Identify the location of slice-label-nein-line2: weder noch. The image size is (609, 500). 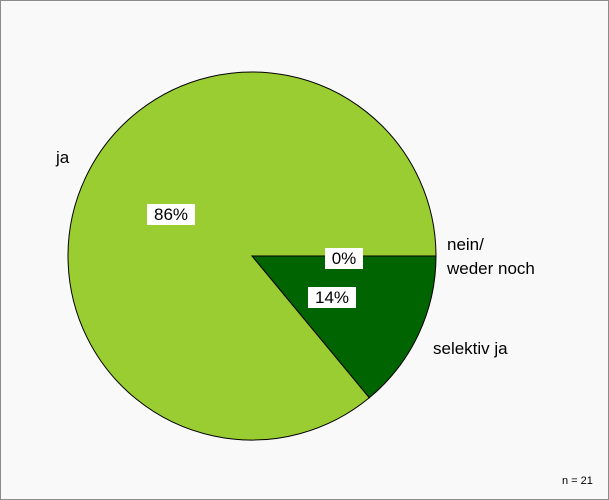
(490, 268).